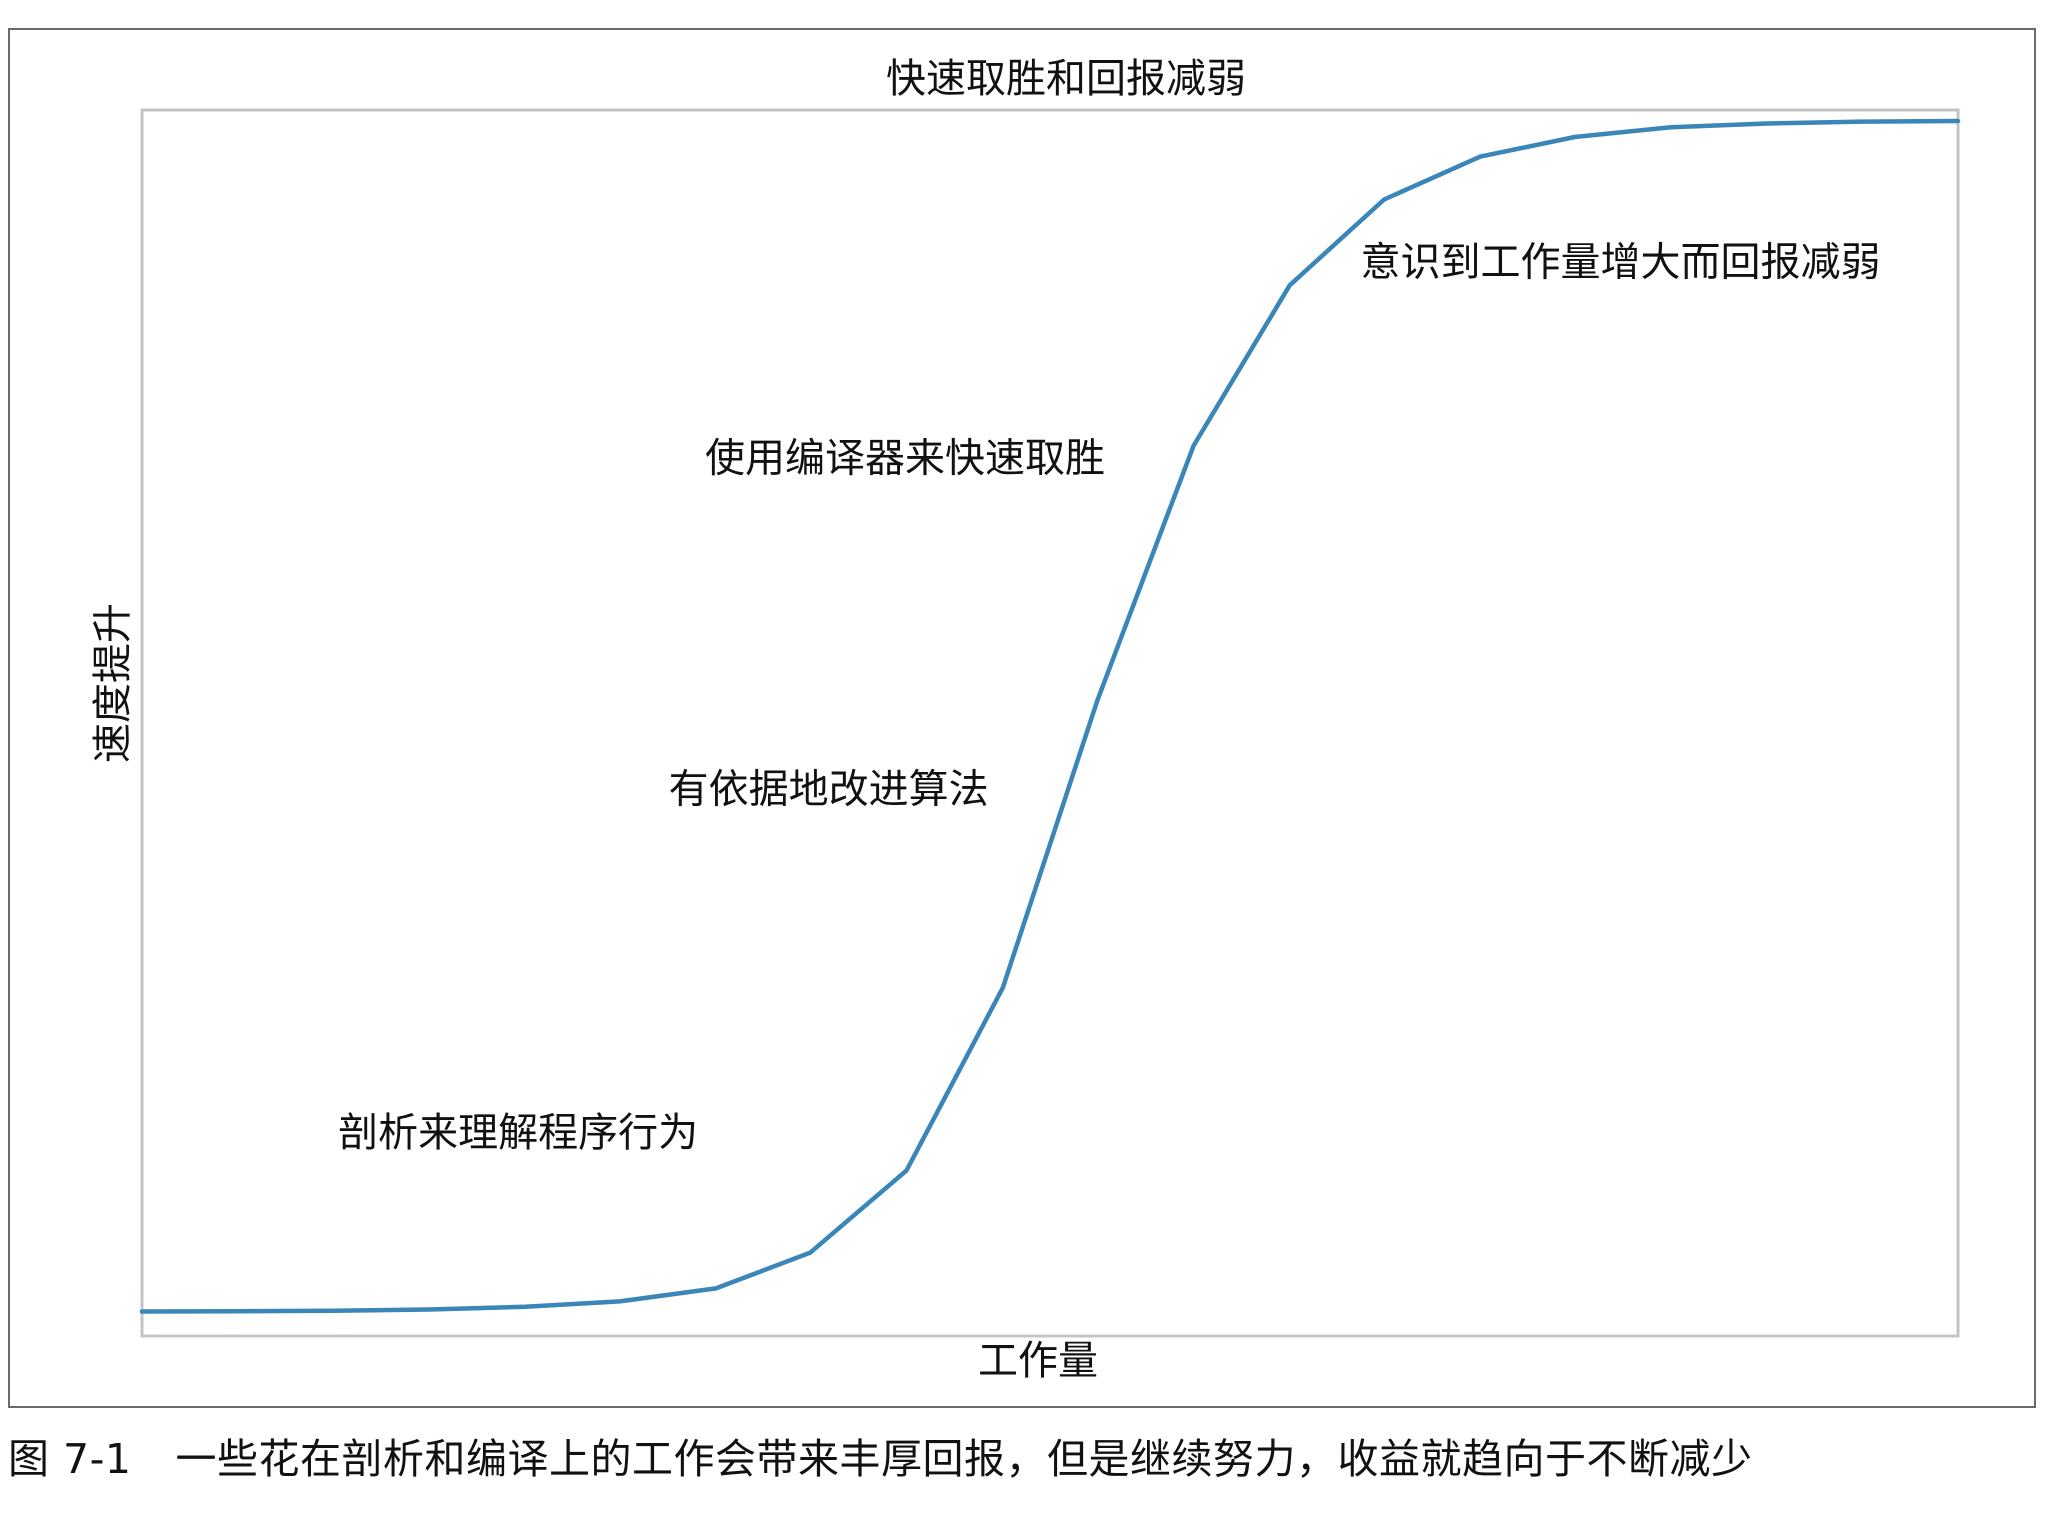  I want to click on annotation-3: 意识到工作量增大而回报减弱, so click(1621, 263).